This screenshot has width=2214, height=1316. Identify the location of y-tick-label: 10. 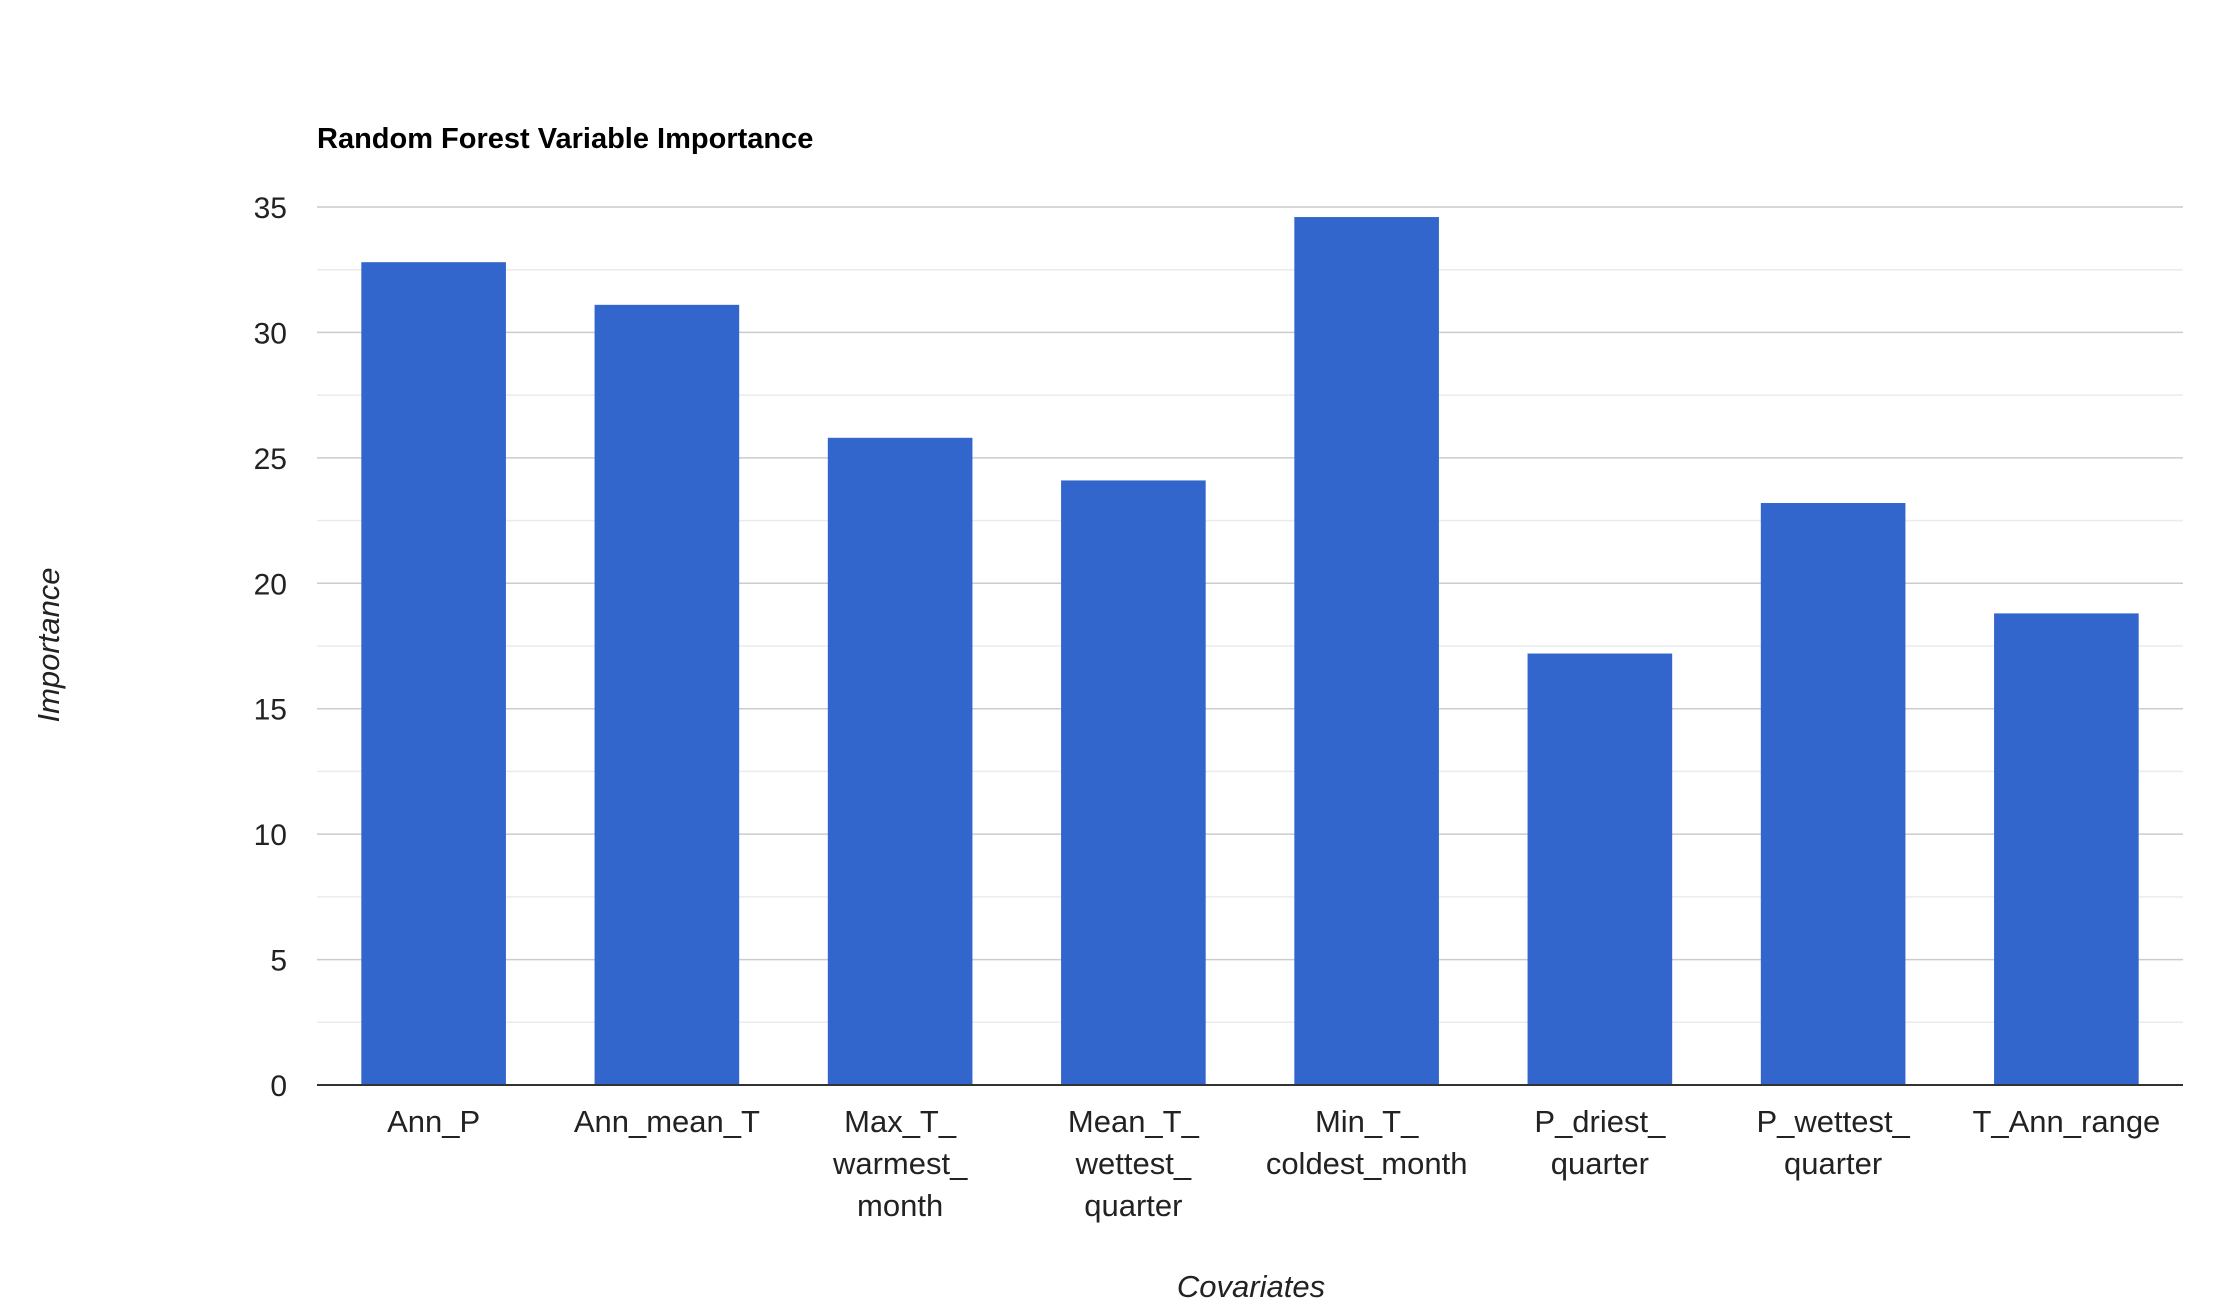
(270, 835).